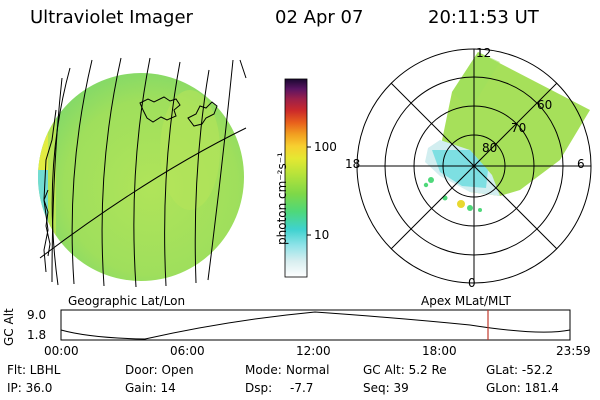  Describe the element at coordinates (522, 388) in the screenshot. I see `info-glon: GLon: 181.4` at that location.